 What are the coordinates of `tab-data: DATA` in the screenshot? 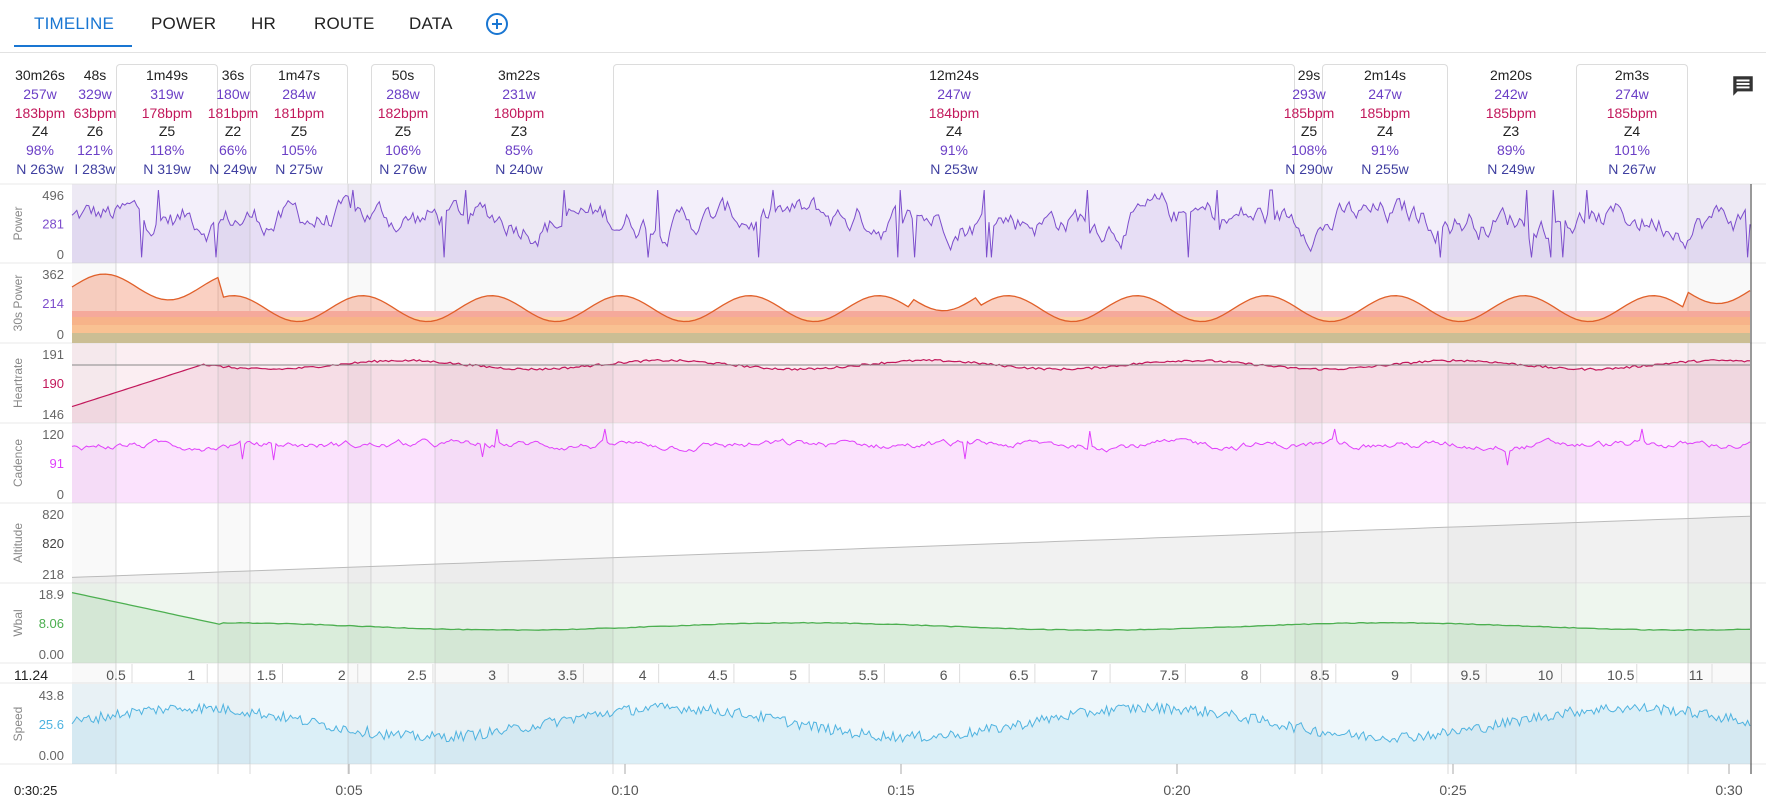 It's located at (431, 23).